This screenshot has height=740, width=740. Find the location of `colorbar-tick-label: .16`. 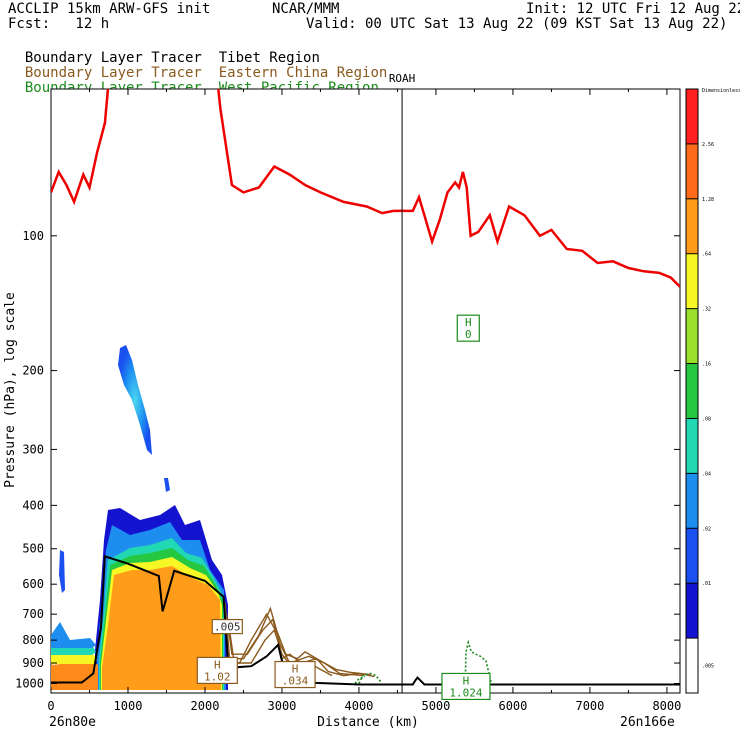

colorbar-tick-label: .16 is located at coordinates (706, 365).